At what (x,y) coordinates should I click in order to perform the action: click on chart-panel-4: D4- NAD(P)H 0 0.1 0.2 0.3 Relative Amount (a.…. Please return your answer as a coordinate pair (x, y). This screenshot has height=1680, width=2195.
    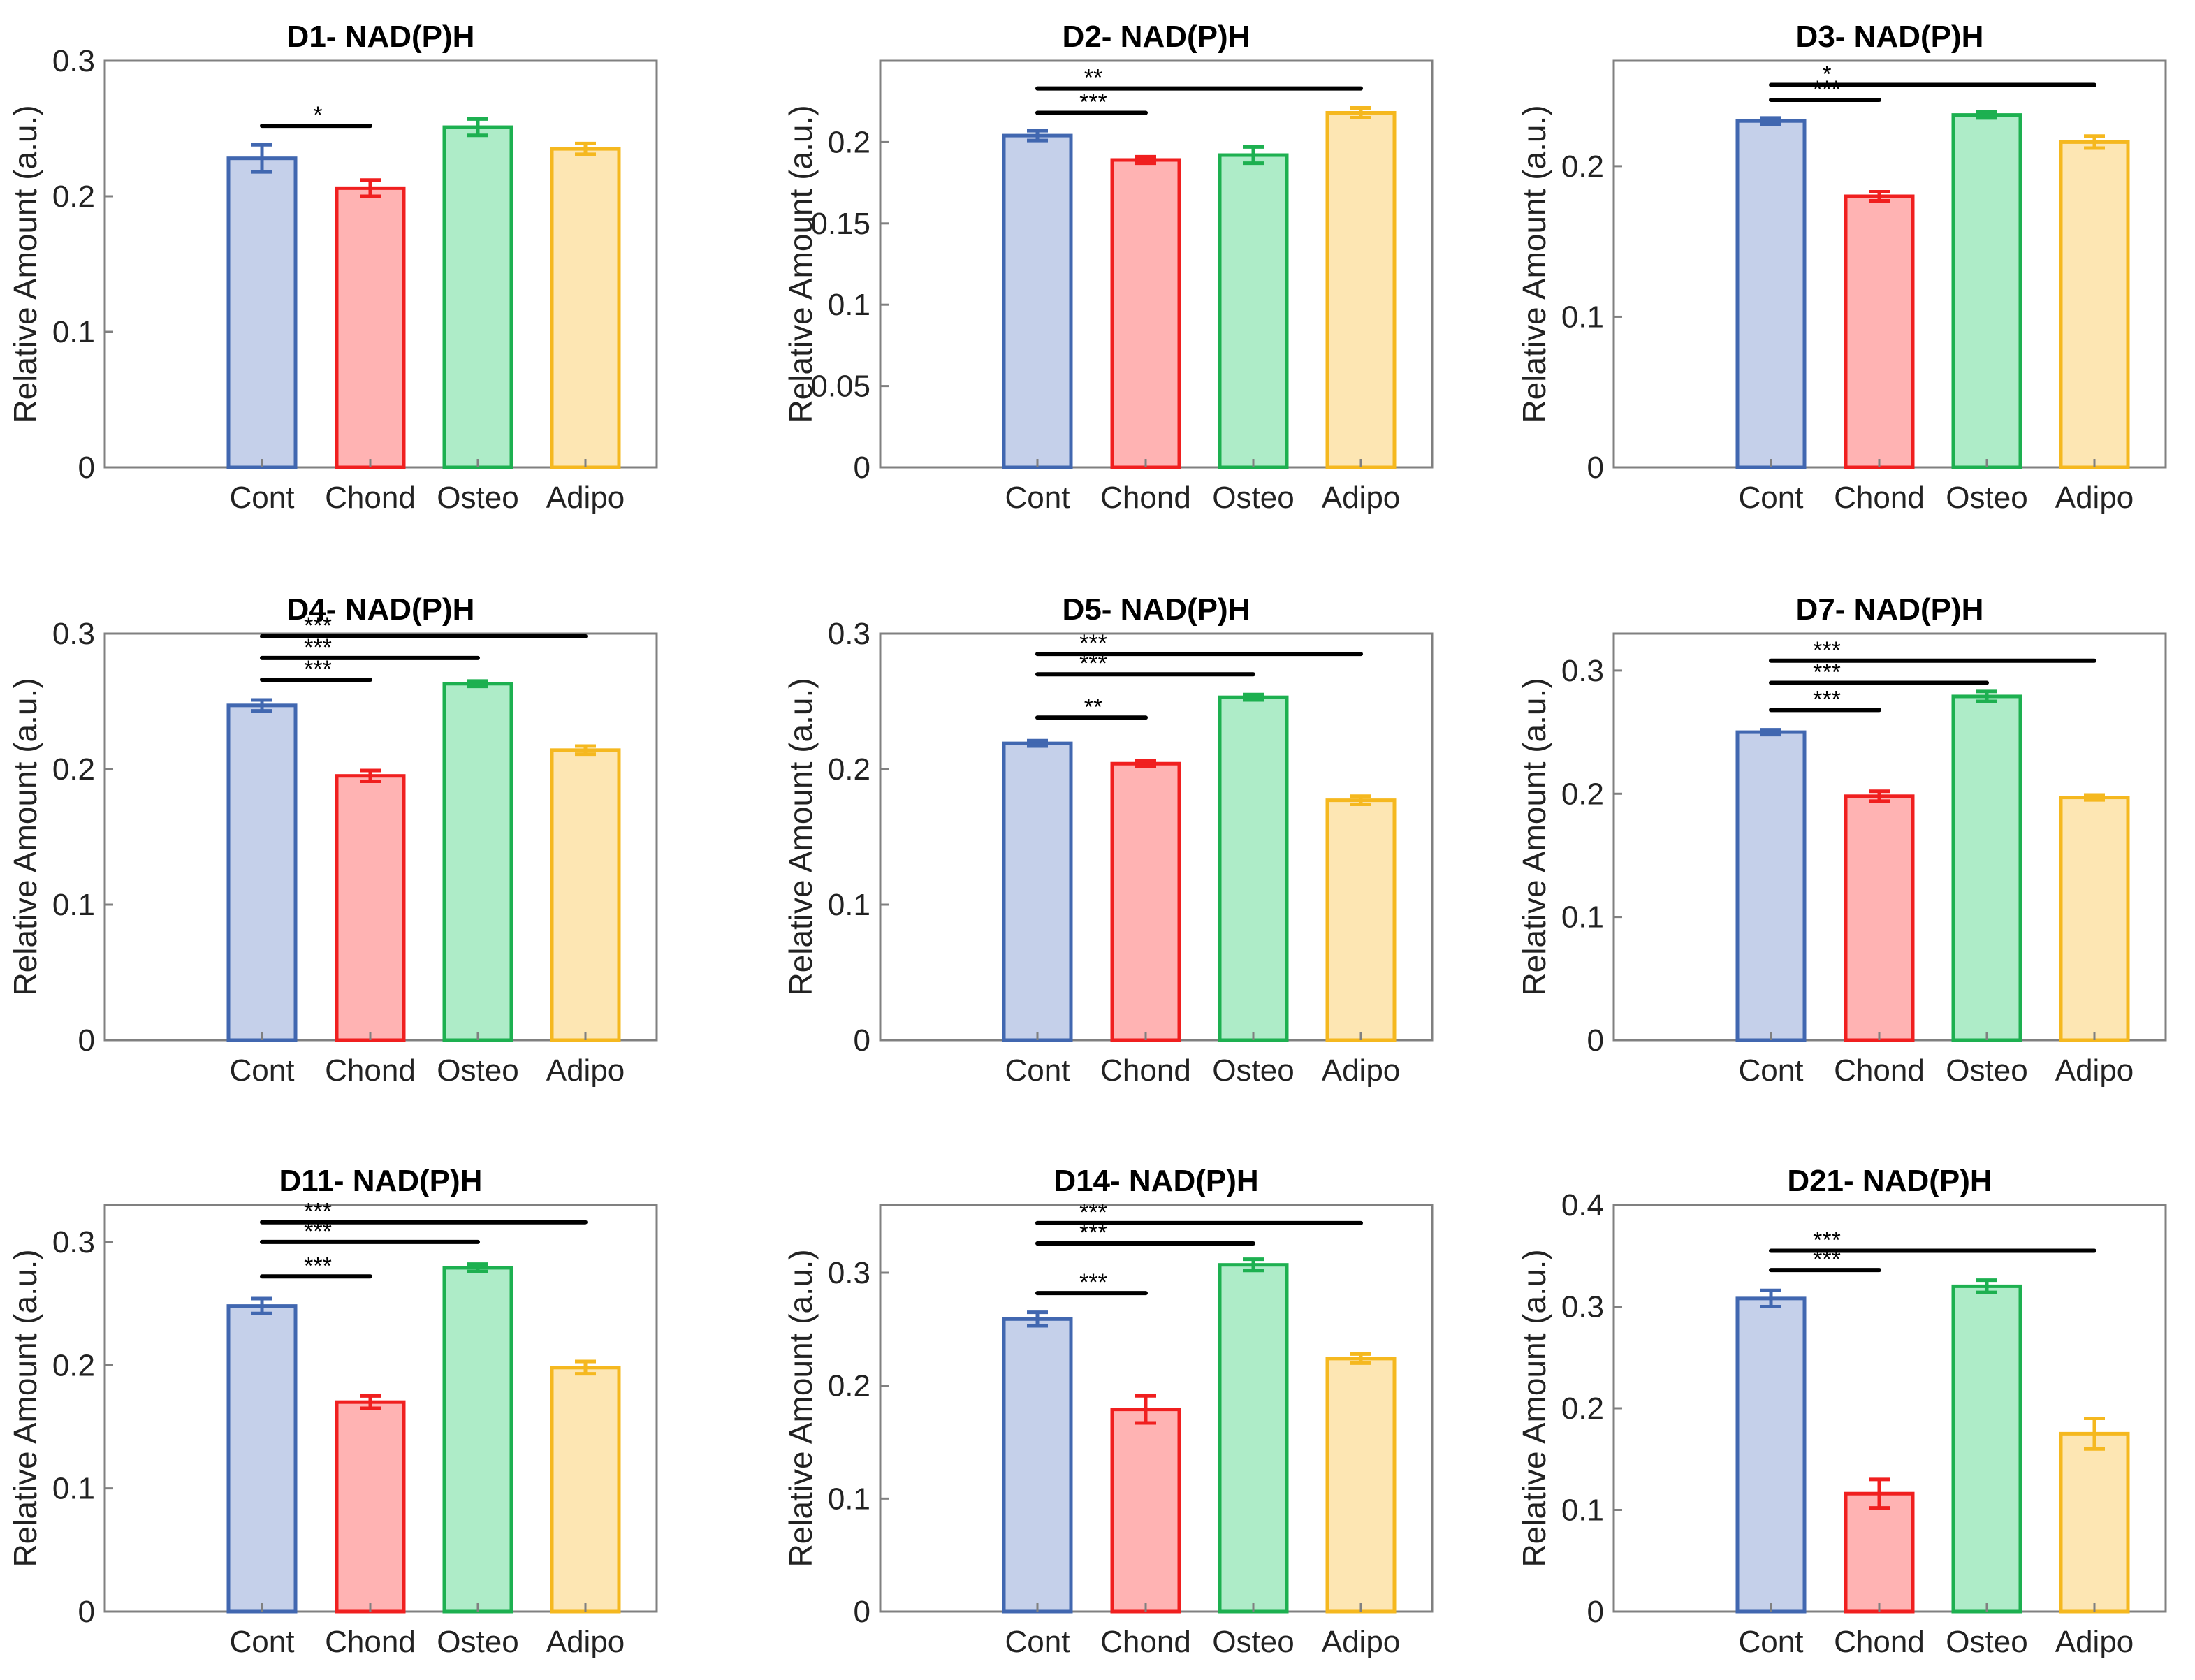
    Looking at the image, I should click on (333, 840).